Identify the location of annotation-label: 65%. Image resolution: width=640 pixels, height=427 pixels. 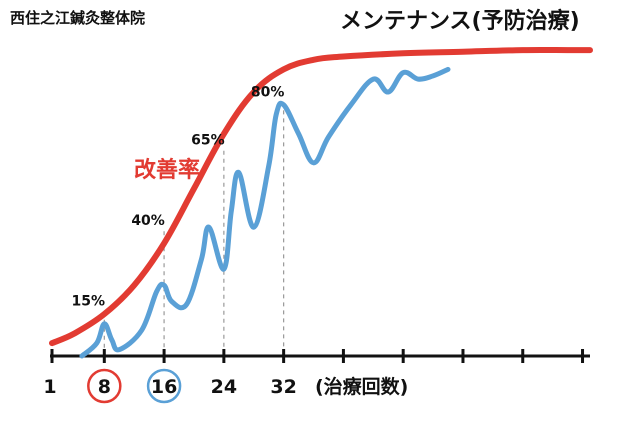
(208, 141).